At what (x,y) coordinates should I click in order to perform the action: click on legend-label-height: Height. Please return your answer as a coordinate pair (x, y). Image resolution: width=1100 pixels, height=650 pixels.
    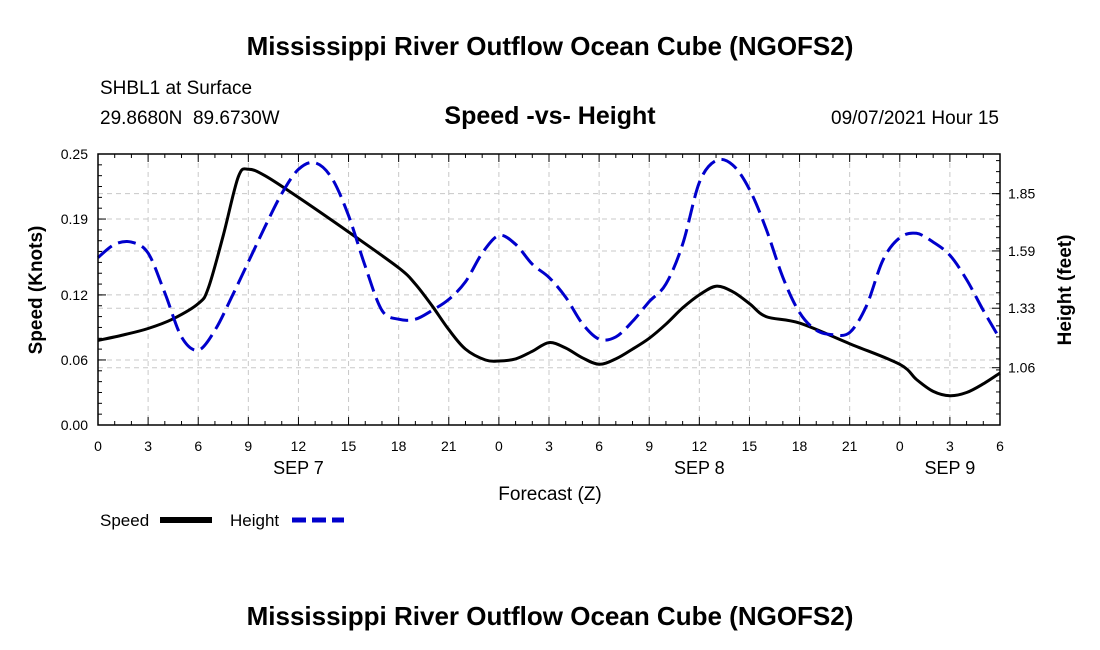
    Looking at the image, I should click on (254, 520).